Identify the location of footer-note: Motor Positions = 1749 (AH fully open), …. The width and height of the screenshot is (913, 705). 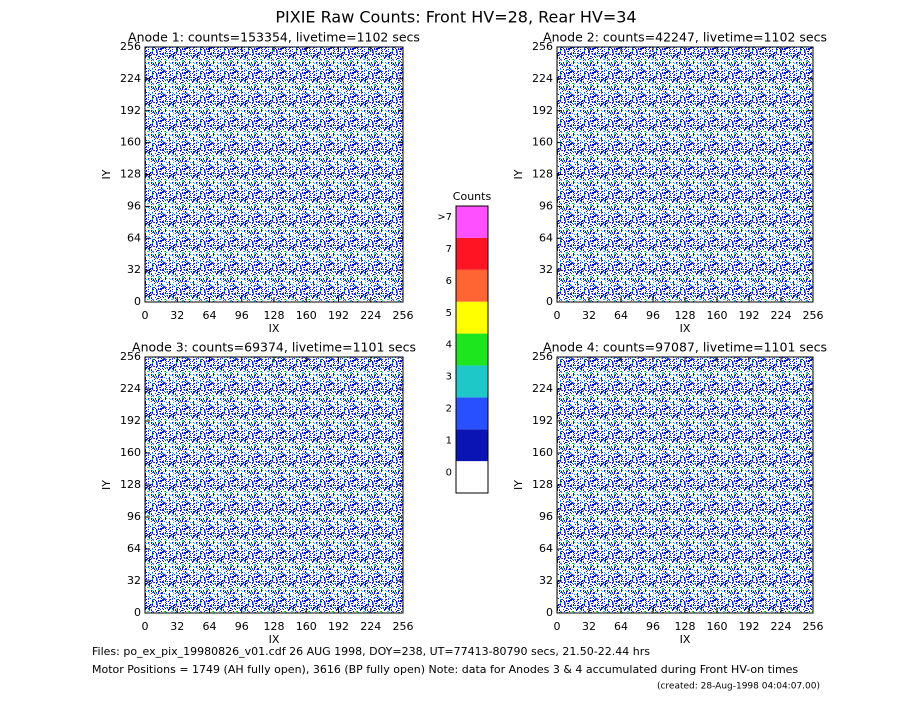
(445, 669).